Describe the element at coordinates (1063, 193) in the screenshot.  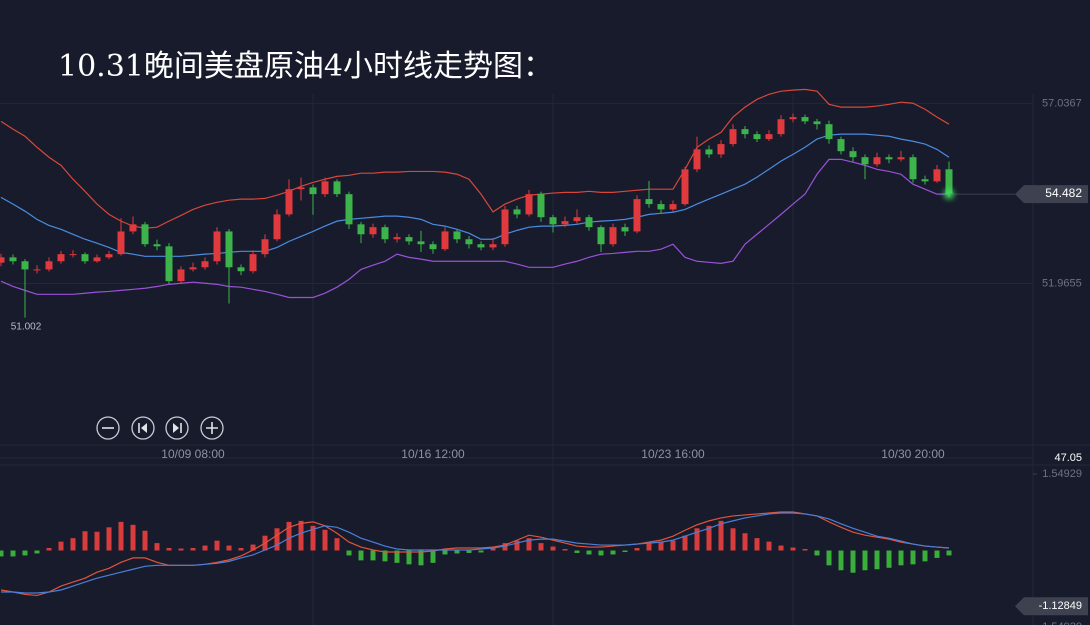
I see `last-price-label: 54.482` at that location.